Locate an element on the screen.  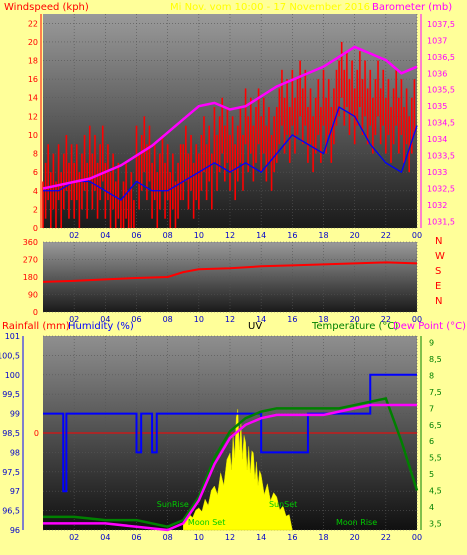
windspeed-tick-label: 6 is located at coordinates (35, 172).